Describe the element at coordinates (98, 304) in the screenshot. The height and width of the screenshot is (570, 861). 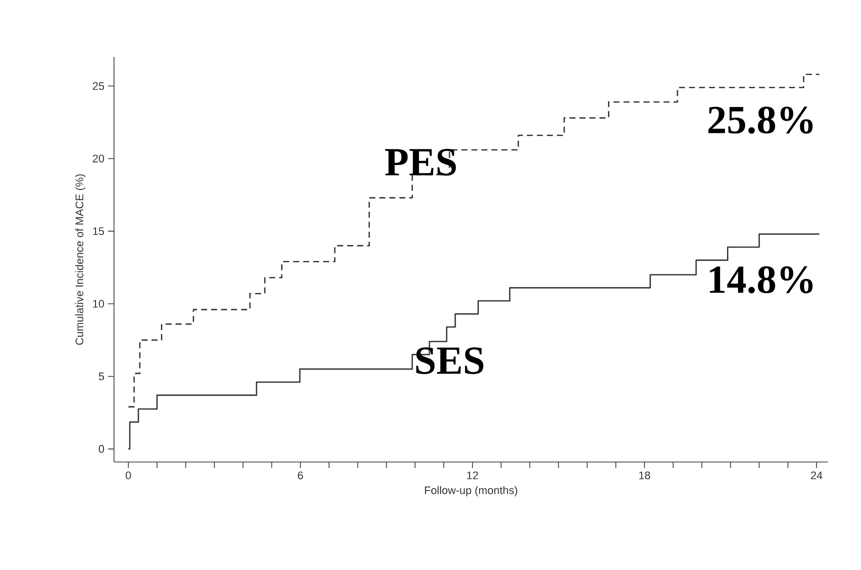
I see `y-tick-label: 10` at that location.